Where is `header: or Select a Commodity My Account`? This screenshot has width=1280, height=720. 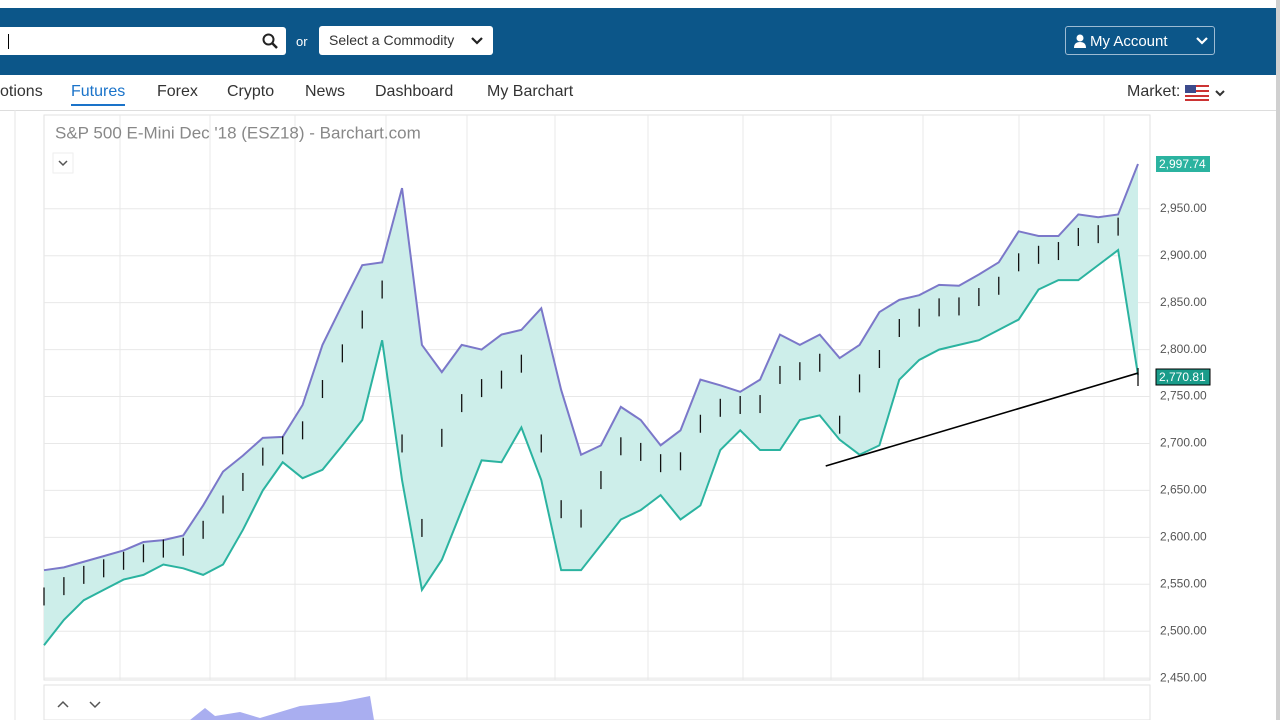
header: or Select a Commodity My Account is located at coordinates (640, 41).